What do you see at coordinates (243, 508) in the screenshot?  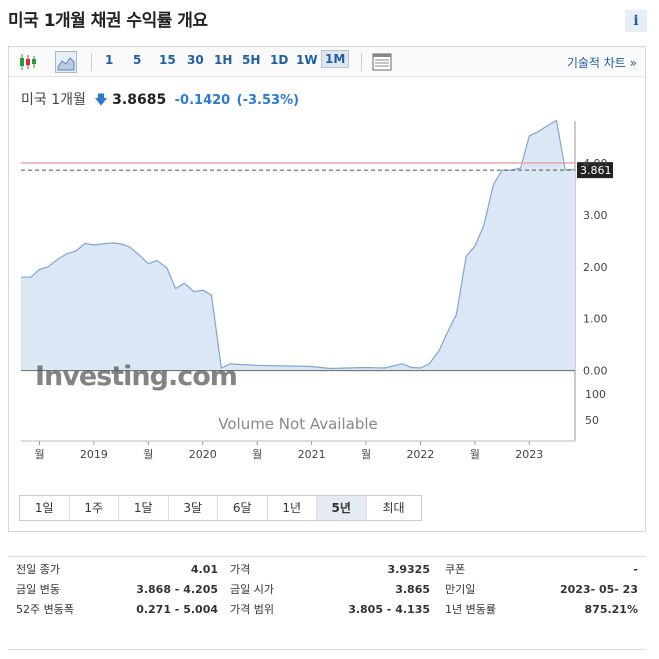 I see `range-tab-6m: 6달` at bounding box center [243, 508].